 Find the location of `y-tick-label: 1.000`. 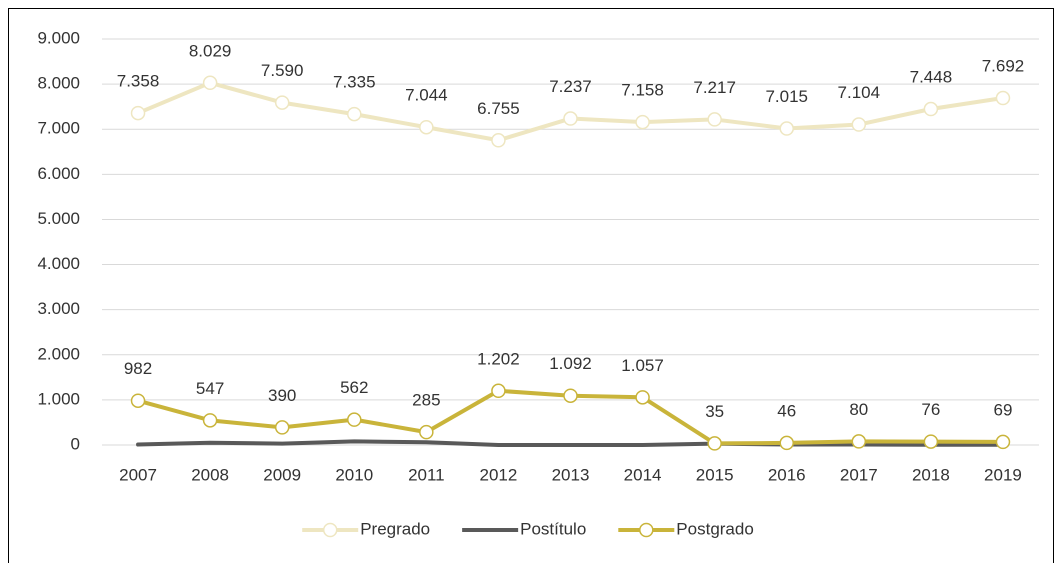

y-tick-label: 1.000 is located at coordinates (58, 398).